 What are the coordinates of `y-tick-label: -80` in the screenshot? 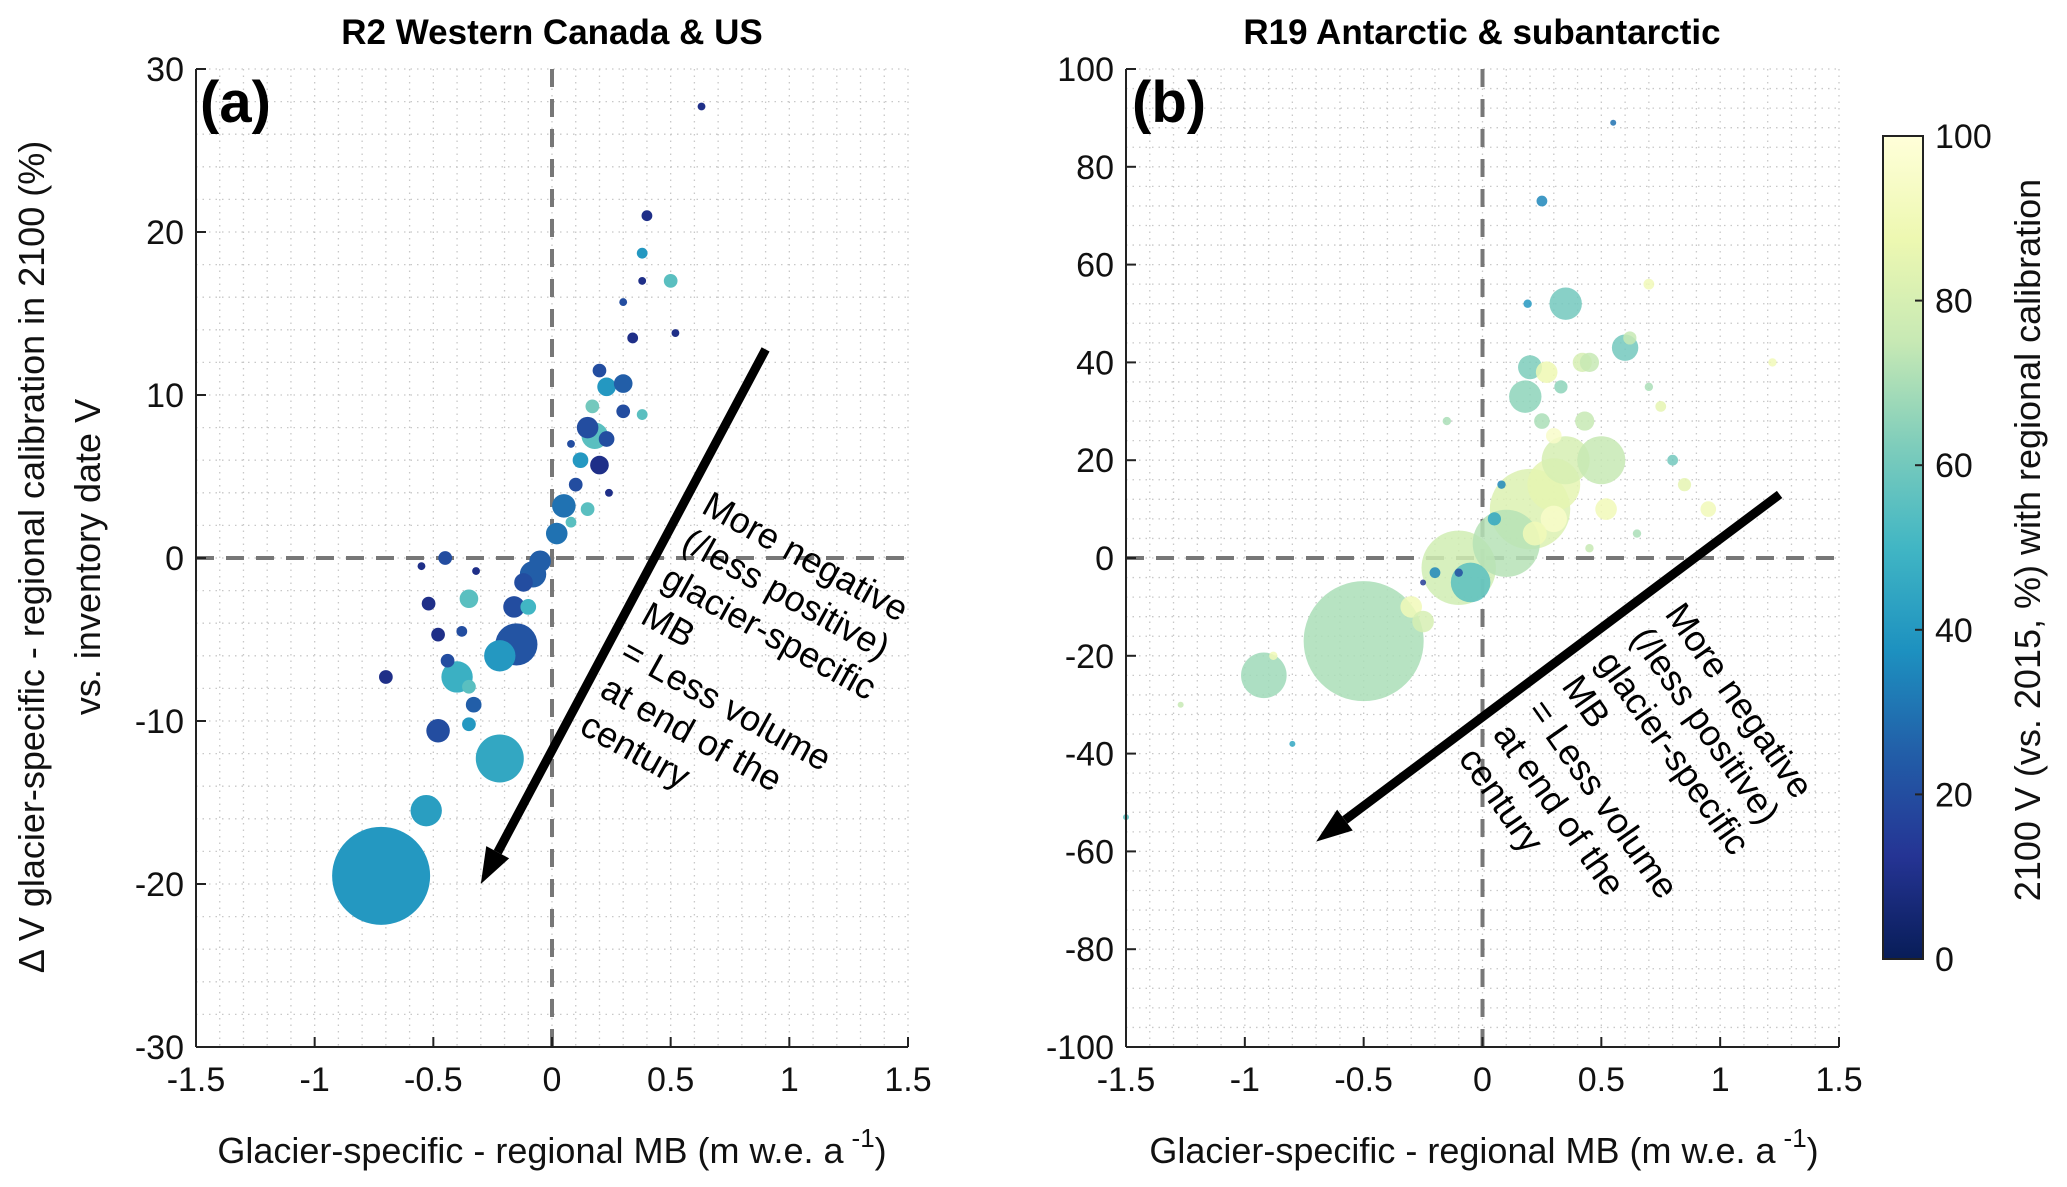 It's located at (1089, 950).